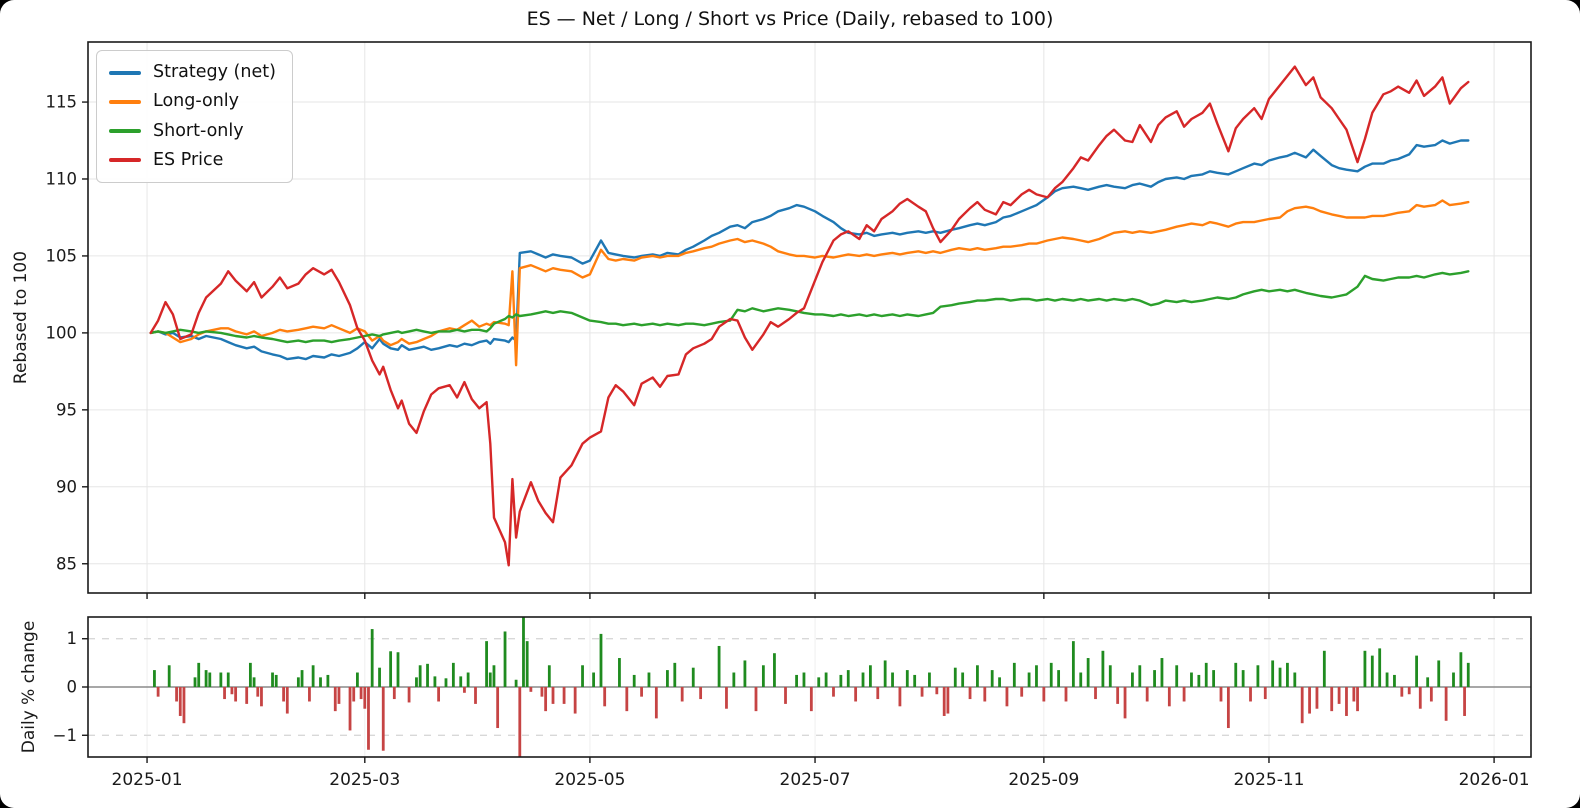 The width and height of the screenshot is (1580, 808). I want to click on y-tick-label: 115, so click(62, 102).